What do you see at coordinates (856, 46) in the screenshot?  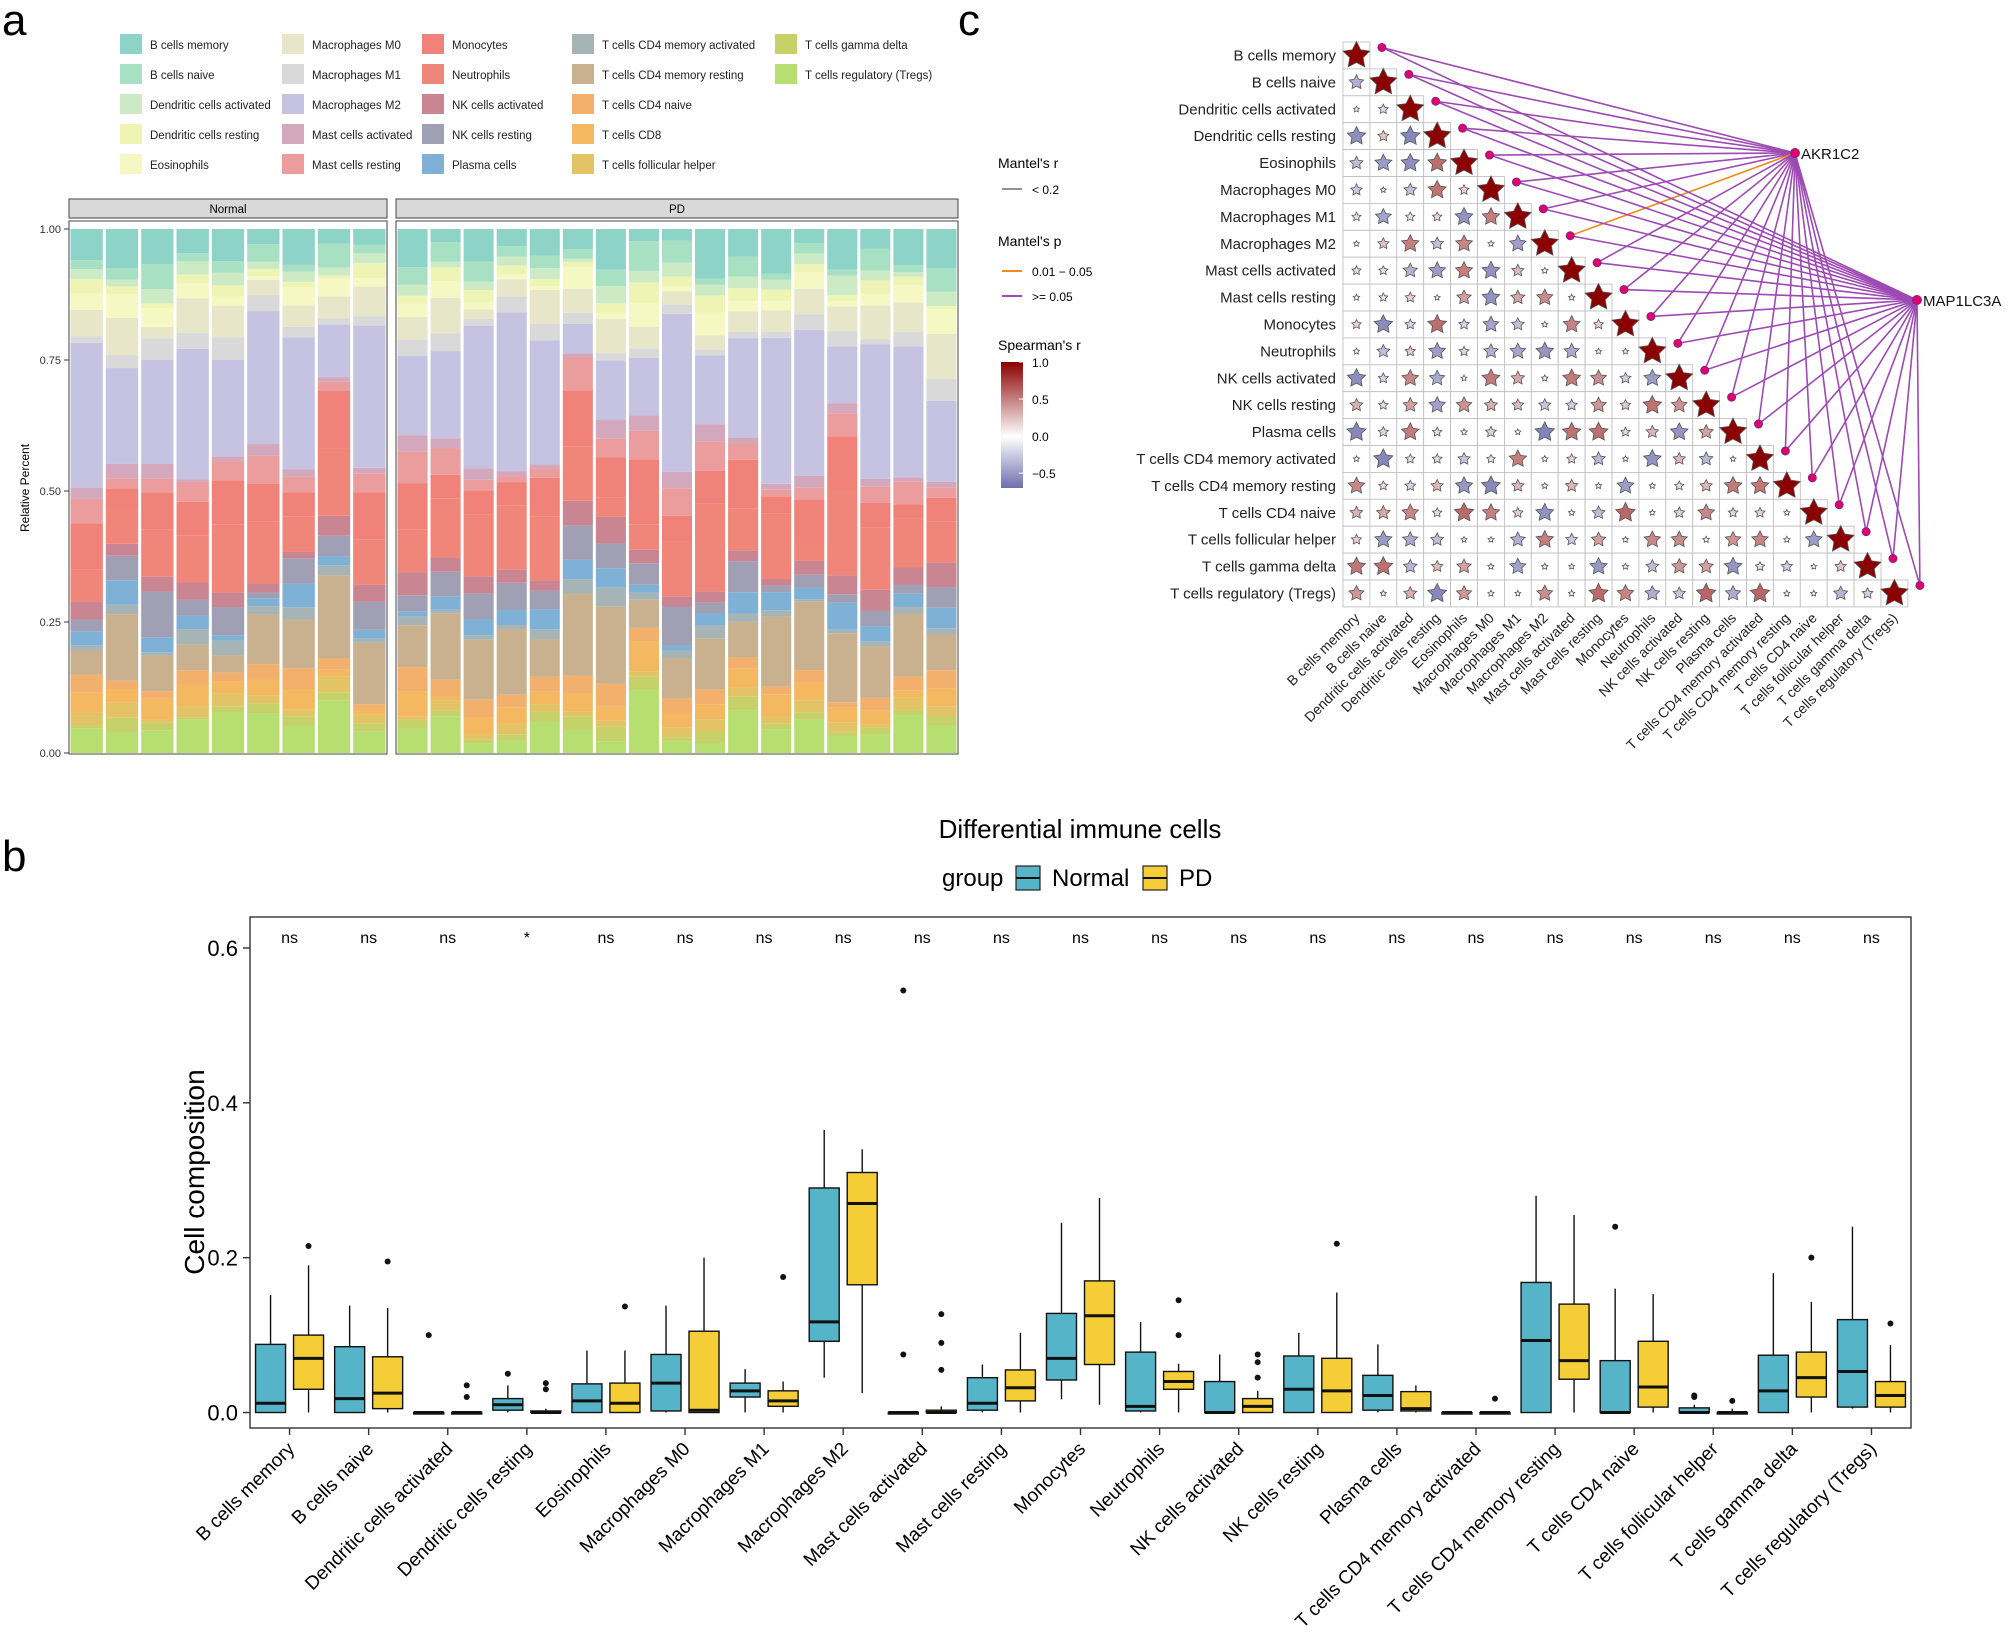 I see `legend-label-t-cells-gamma-delta: T cells gamma delta` at bounding box center [856, 46].